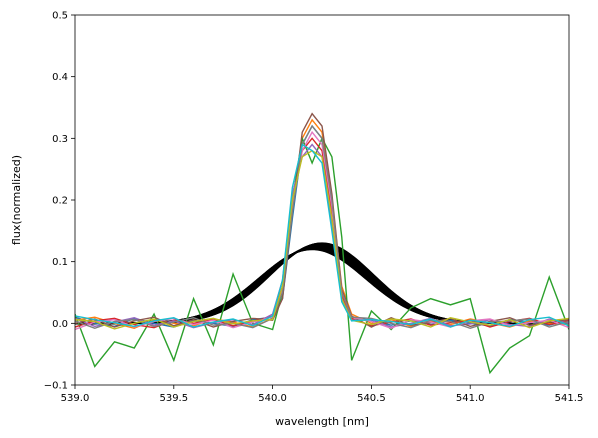  I want to click on x-axis-label: wavelength [nm], so click(322, 421).